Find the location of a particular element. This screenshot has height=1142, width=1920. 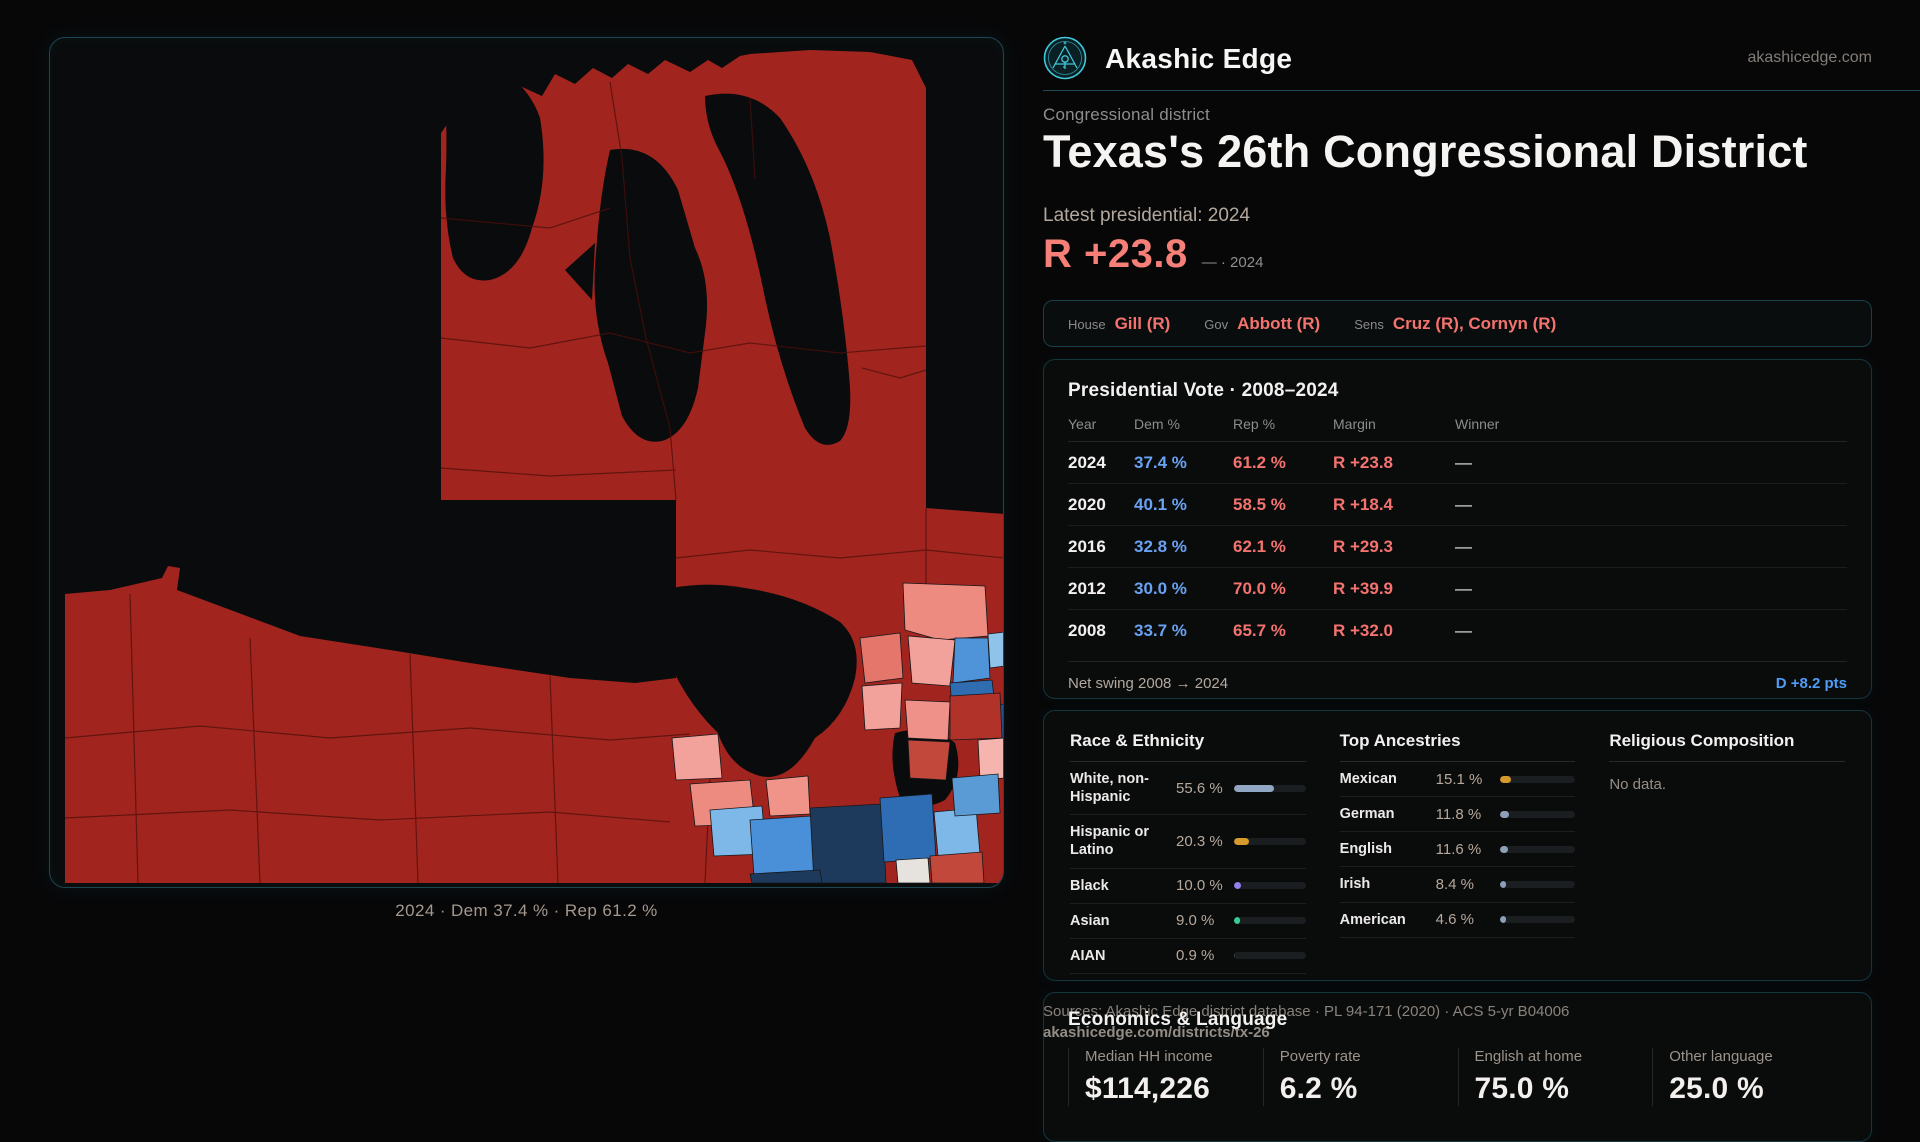

stat-value: 9.0 % is located at coordinates (1195, 921).